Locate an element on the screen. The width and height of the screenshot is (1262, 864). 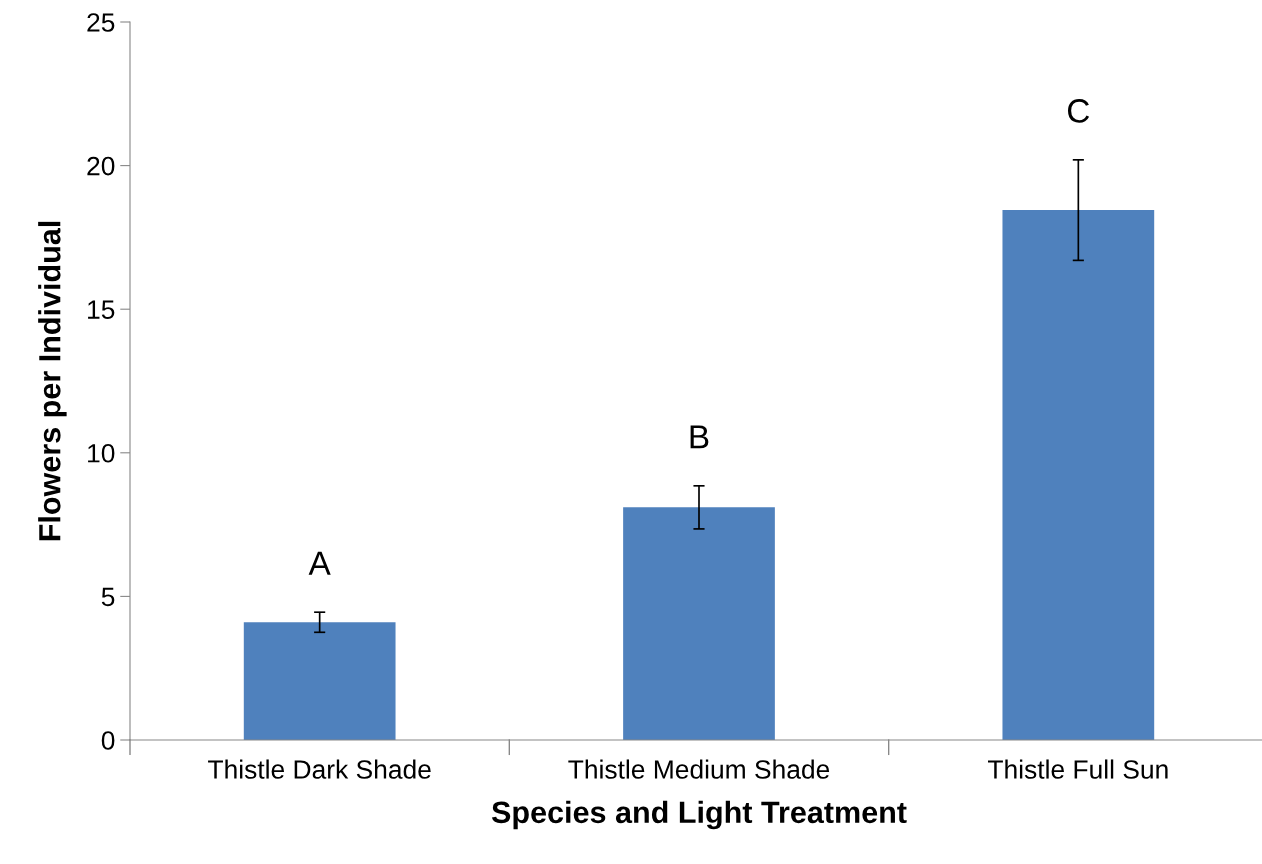
x-tick-label: Thistle Dark Shade is located at coordinates (319, 769).